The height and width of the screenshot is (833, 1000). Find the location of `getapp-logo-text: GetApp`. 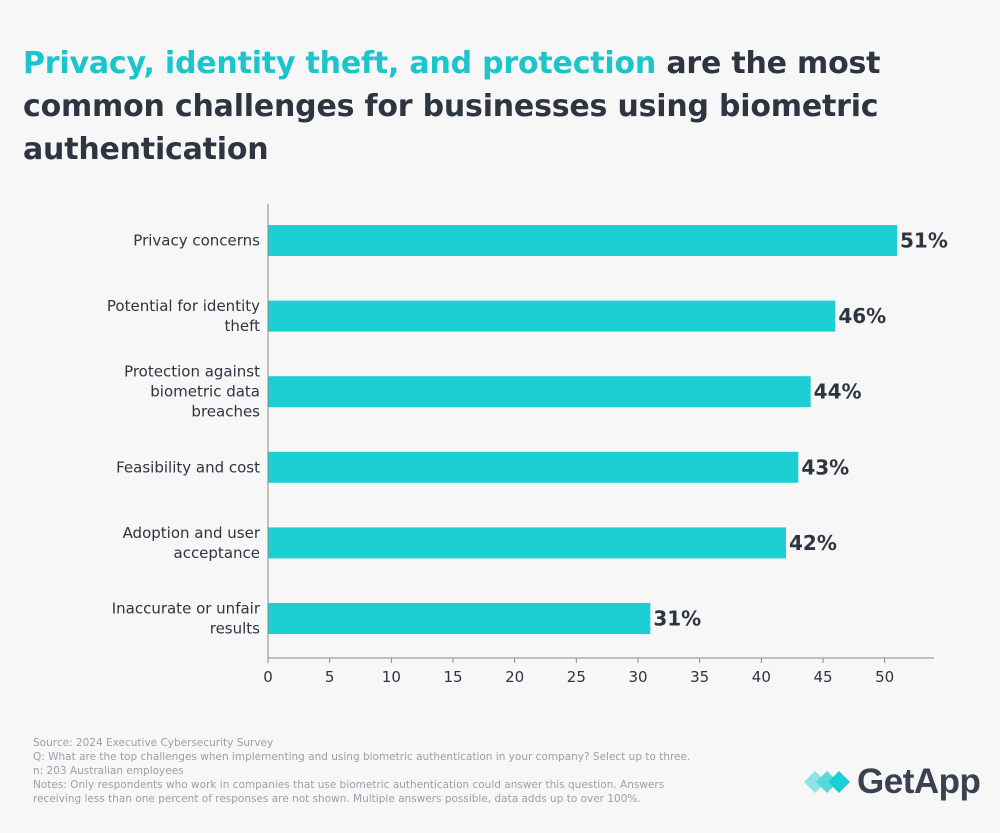

getapp-logo-text: GetApp is located at coordinates (919, 781).